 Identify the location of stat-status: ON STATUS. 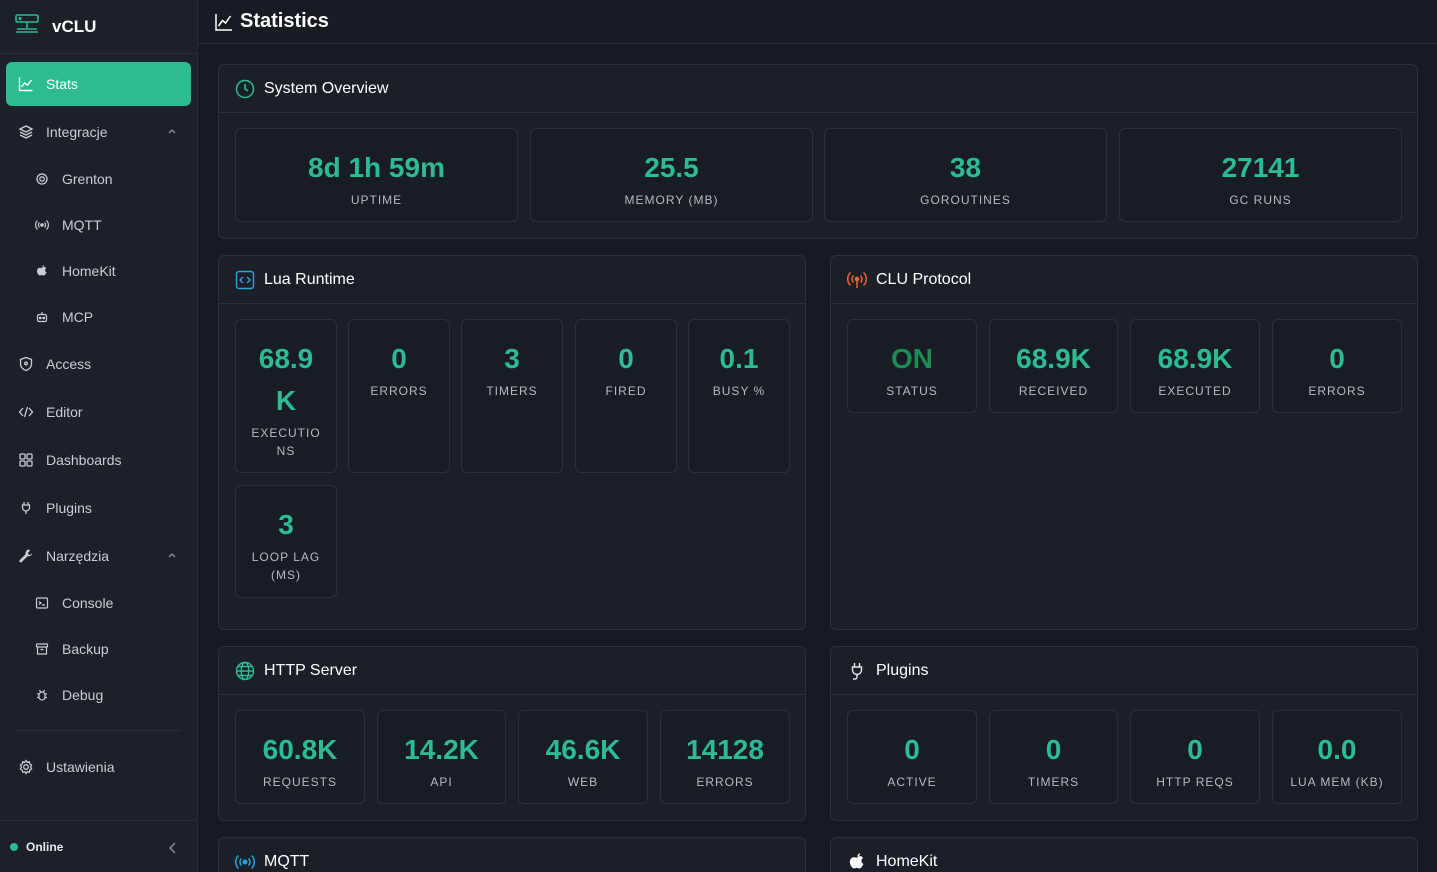
(912, 366).